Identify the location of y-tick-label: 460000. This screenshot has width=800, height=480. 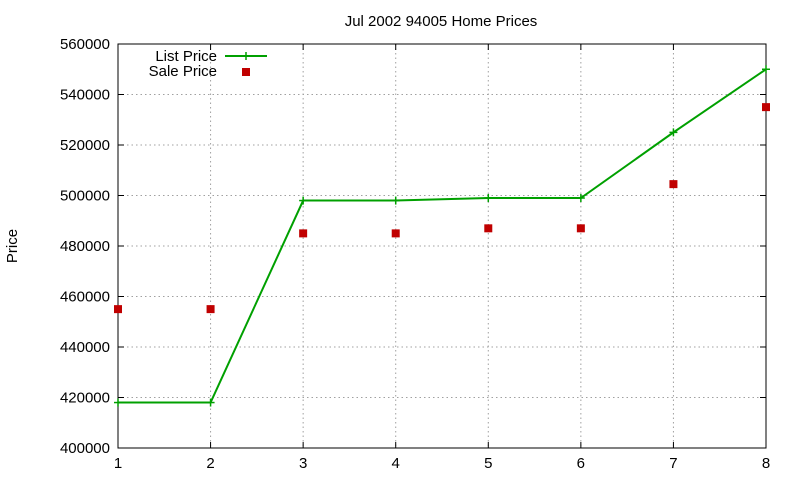
(85, 297).